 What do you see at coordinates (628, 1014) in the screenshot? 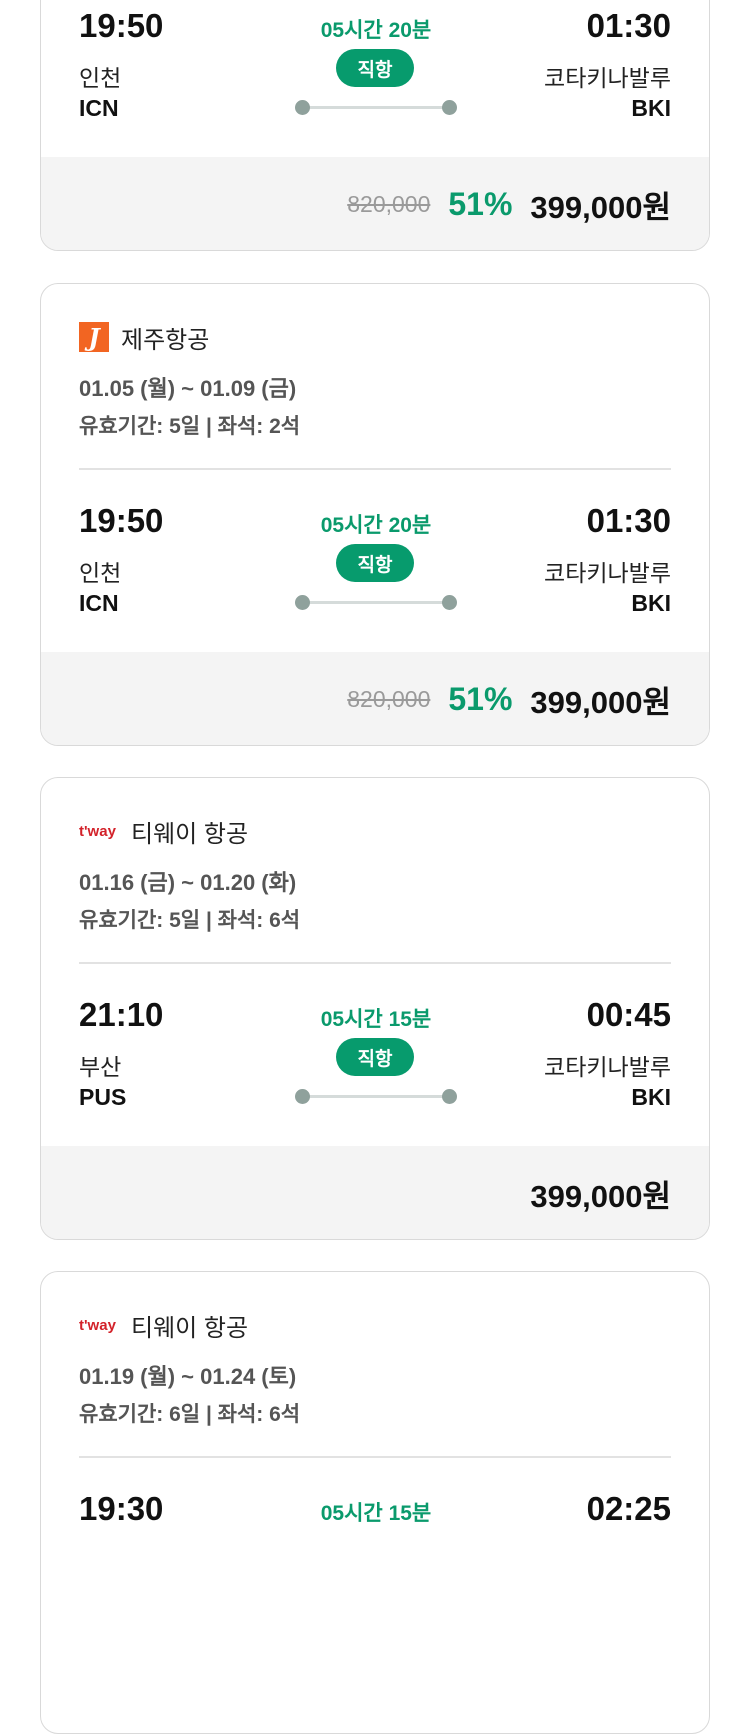
I see `arrival-time: 00:45` at bounding box center [628, 1014].